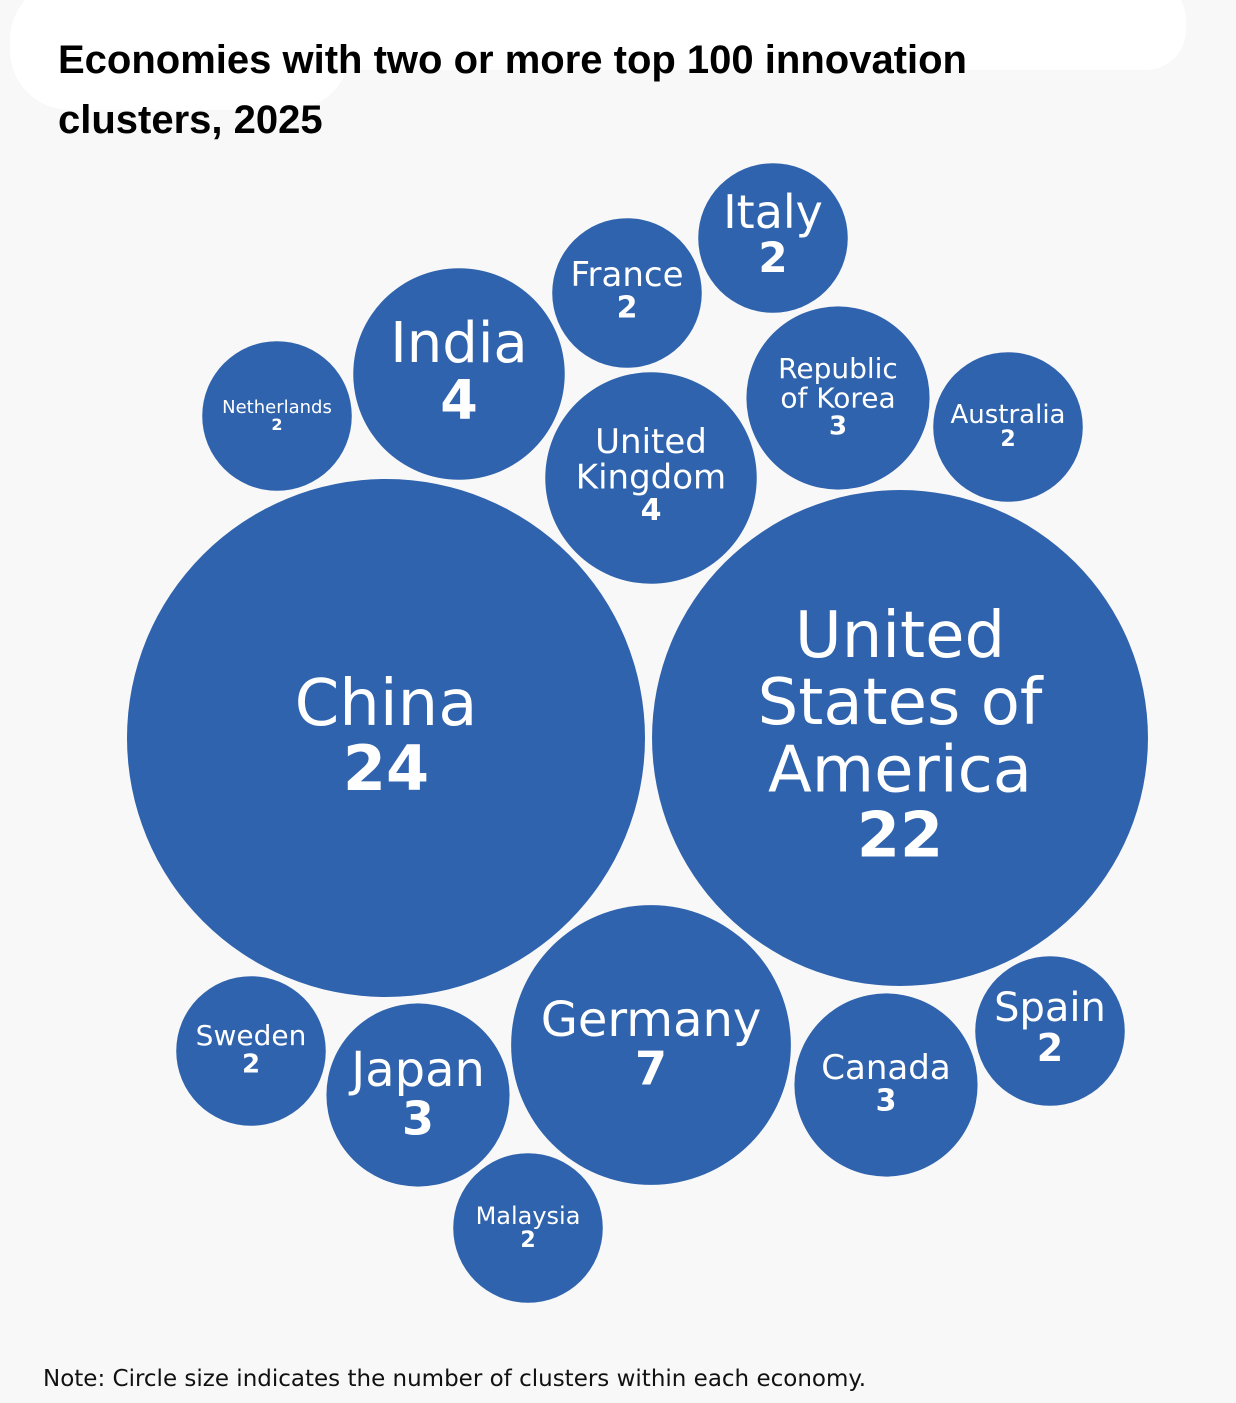 The image size is (1236, 1403). Describe the element at coordinates (885, 1068) in the screenshot. I see `bubble-label: Canada` at that location.